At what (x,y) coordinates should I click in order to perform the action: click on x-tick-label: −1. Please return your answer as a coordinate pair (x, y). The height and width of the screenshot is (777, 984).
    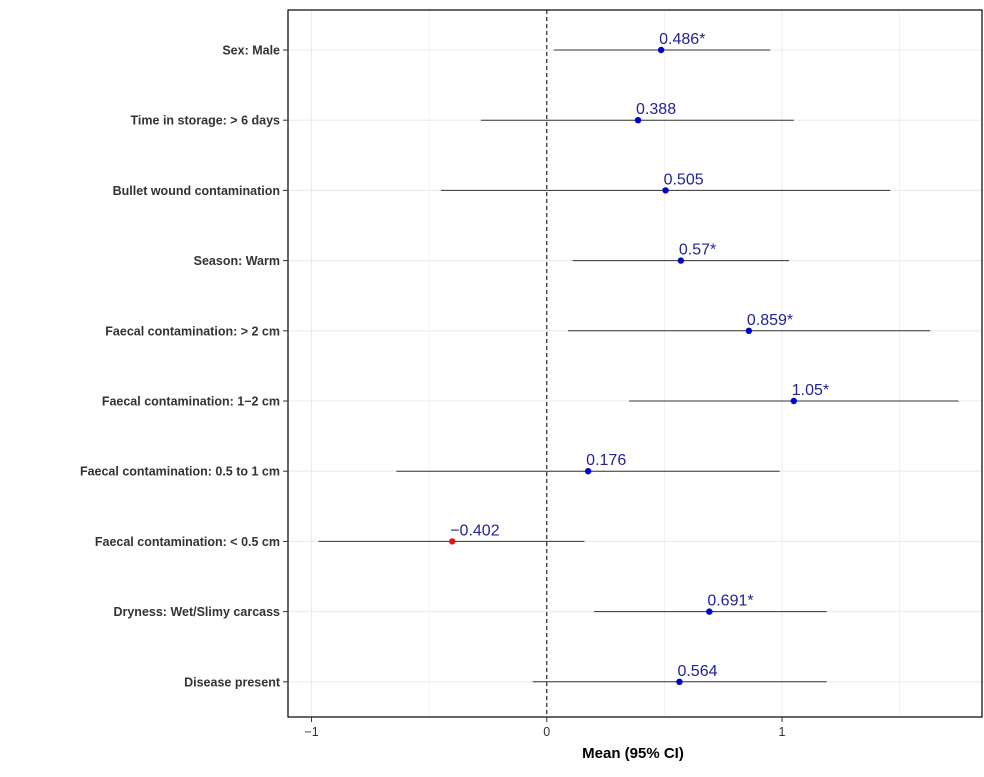
    Looking at the image, I should click on (311, 732).